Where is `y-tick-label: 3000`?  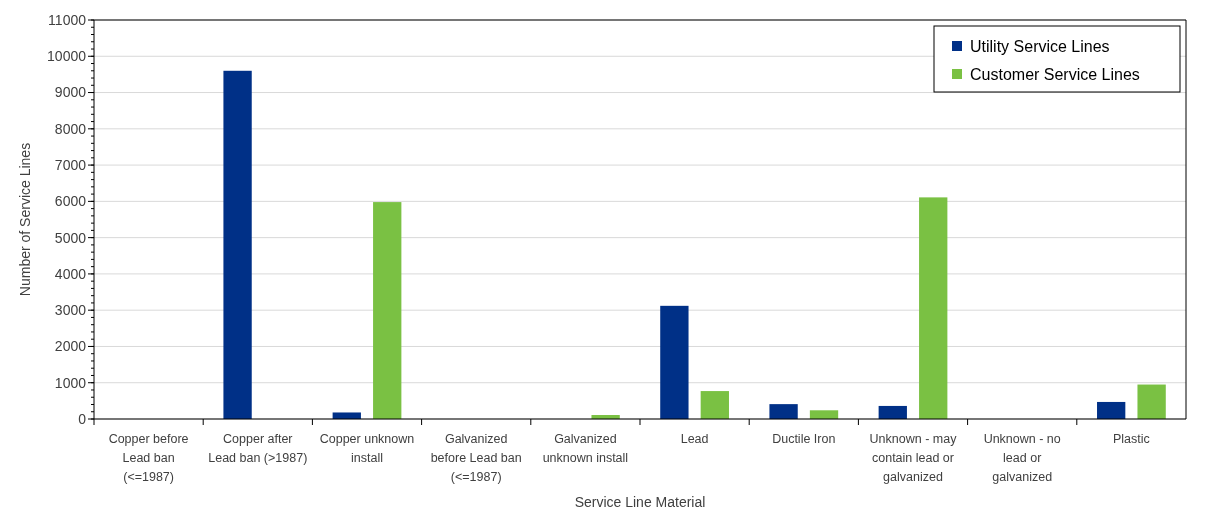
y-tick-label: 3000 is located at coordinates (70, 310).